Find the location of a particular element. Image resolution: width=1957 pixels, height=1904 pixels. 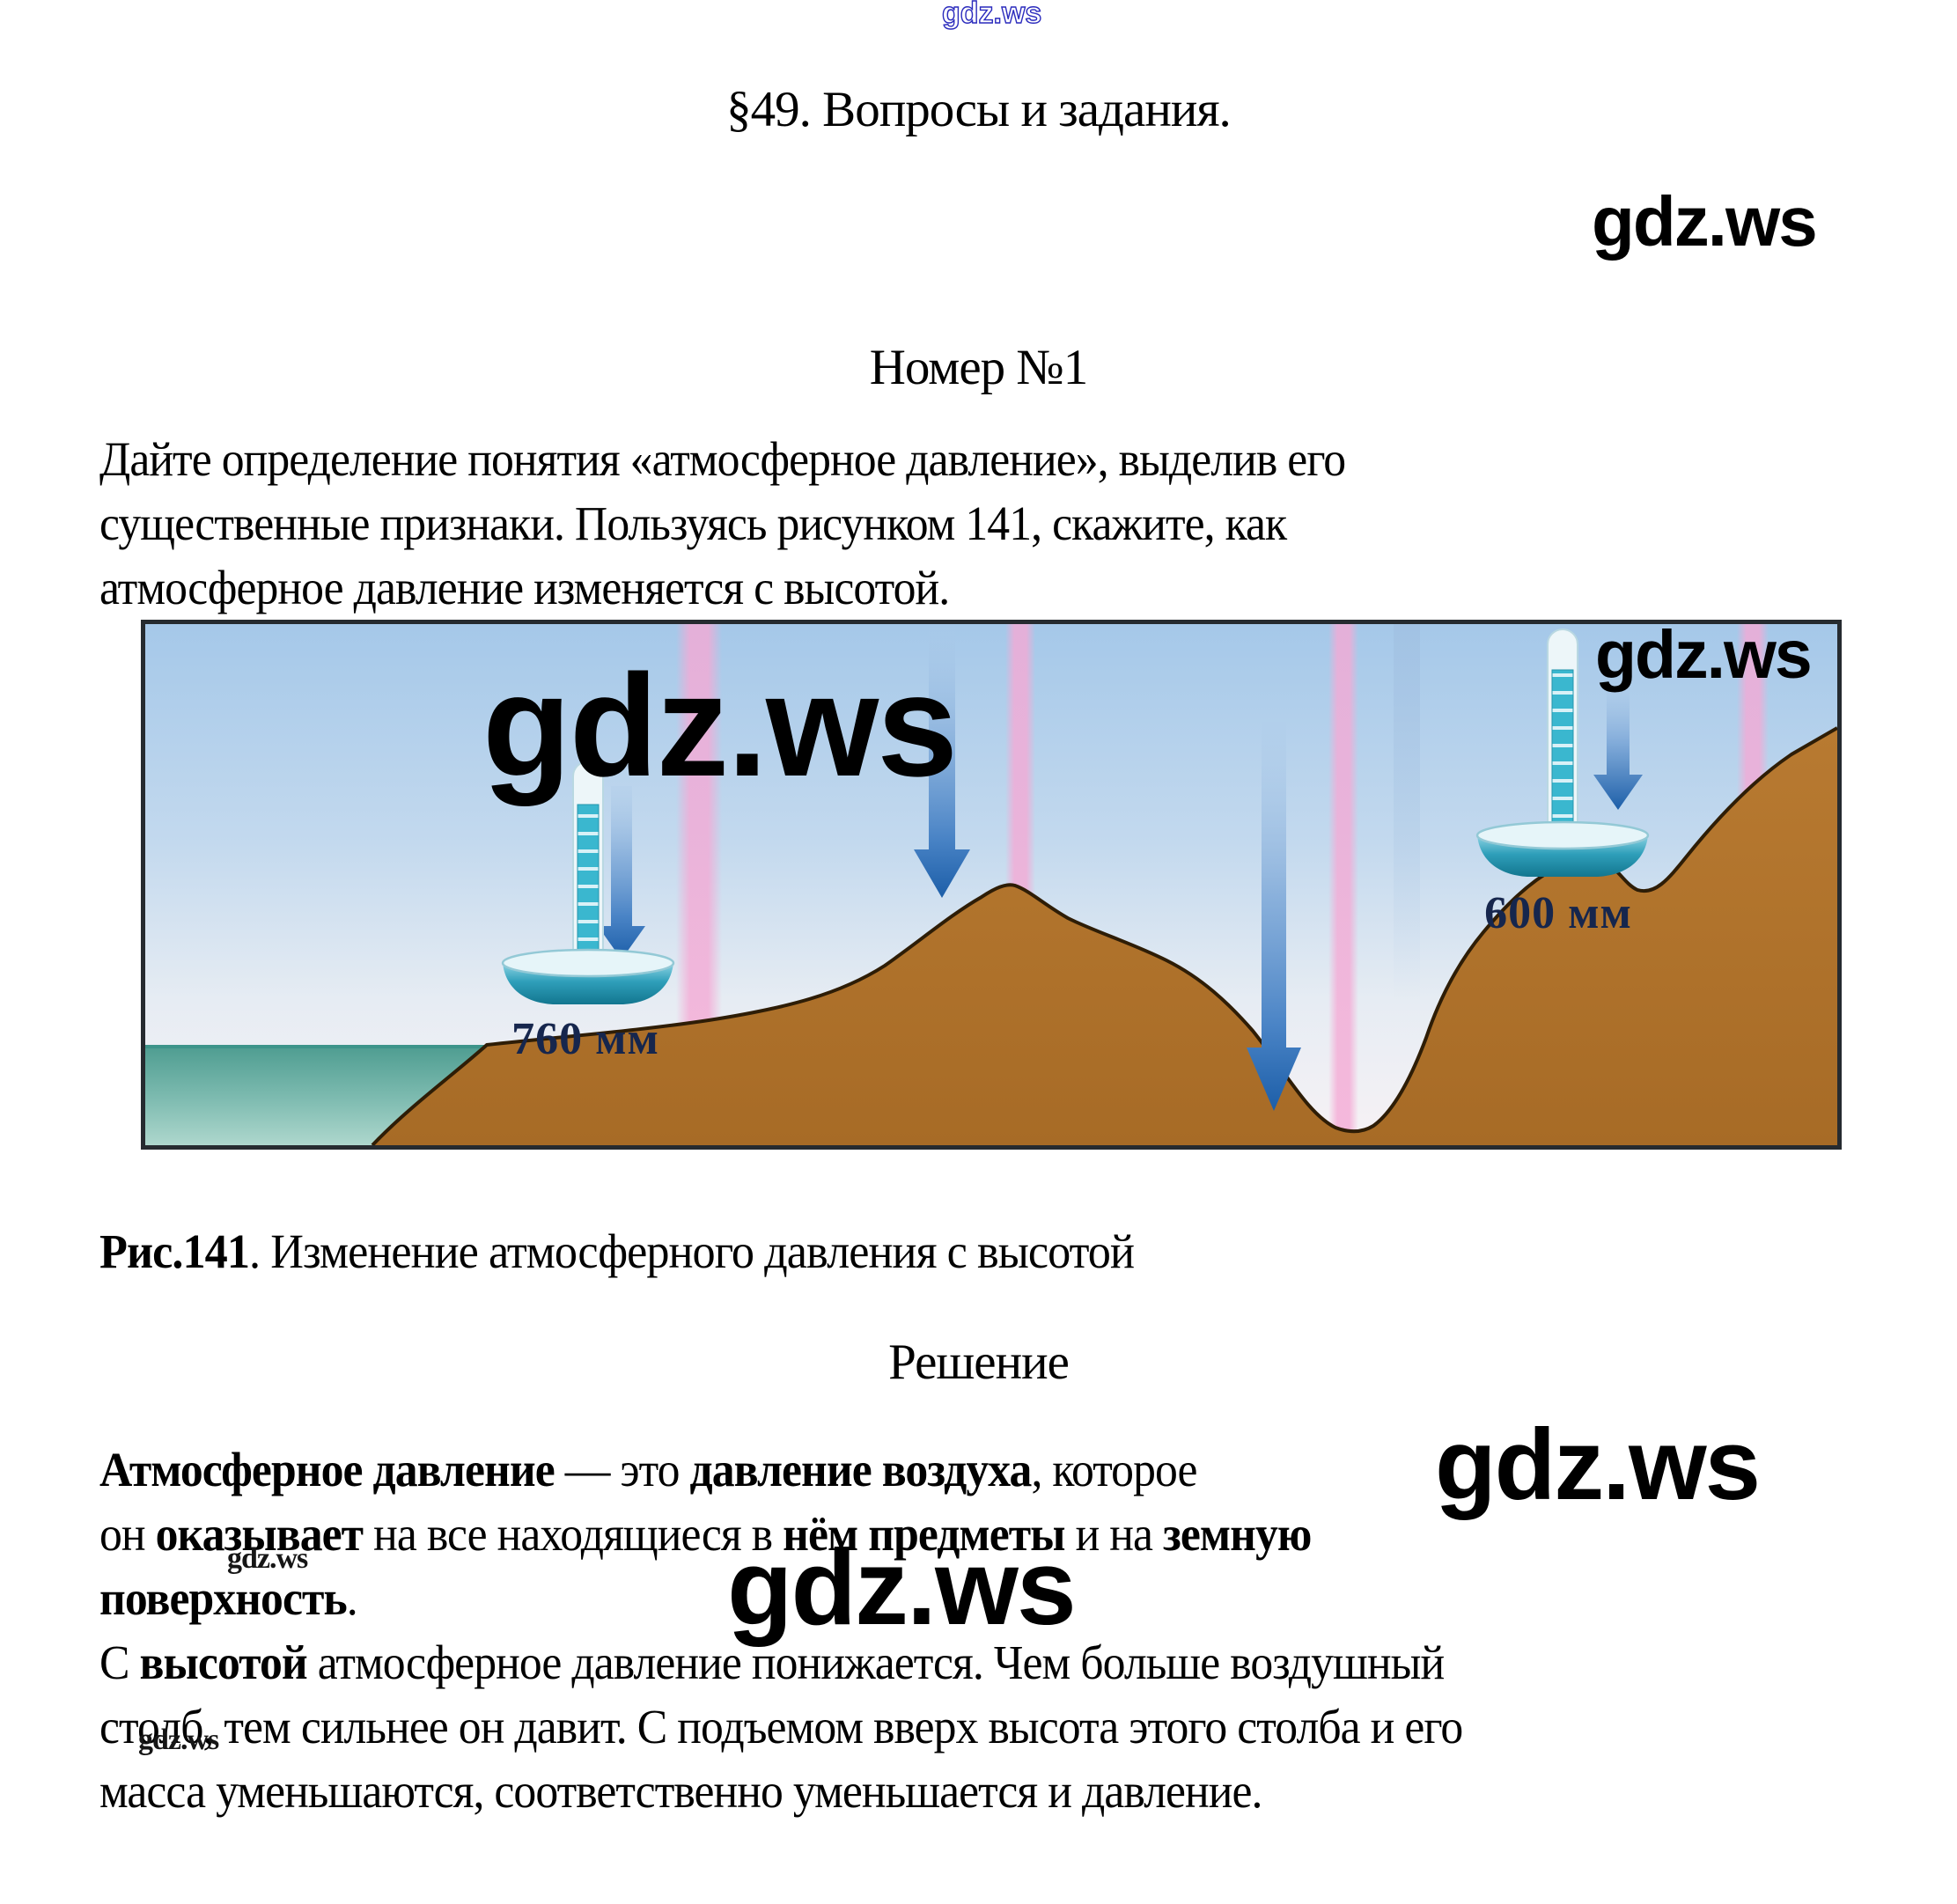

watermark-answer-right: gdz.ws is located at coordinates (1598, 1465).